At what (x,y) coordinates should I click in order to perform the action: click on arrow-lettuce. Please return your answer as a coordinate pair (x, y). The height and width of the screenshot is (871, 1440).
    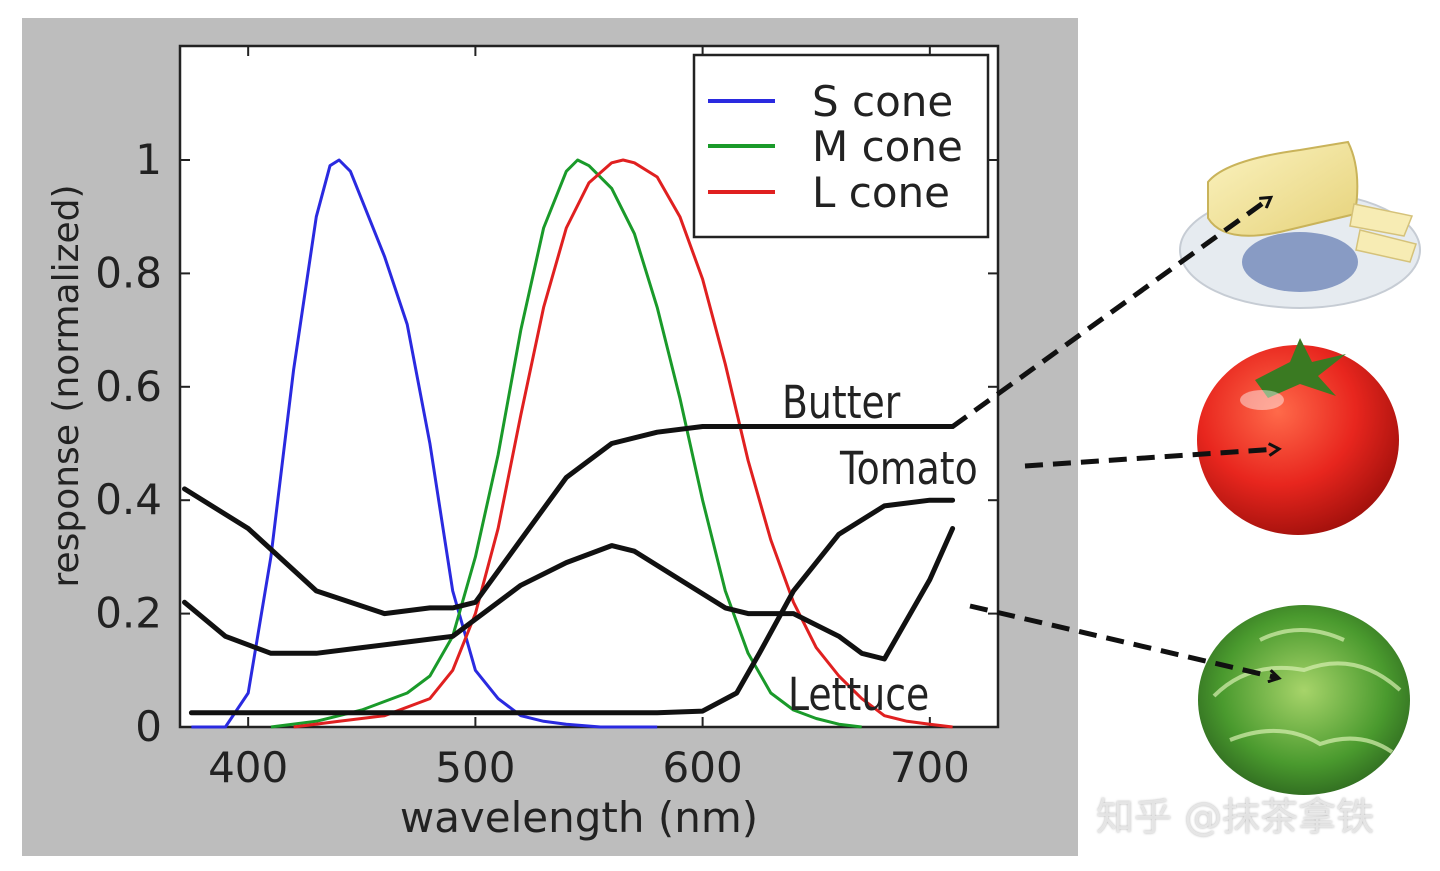
    Looking at the image, I should click on (1123, 640).